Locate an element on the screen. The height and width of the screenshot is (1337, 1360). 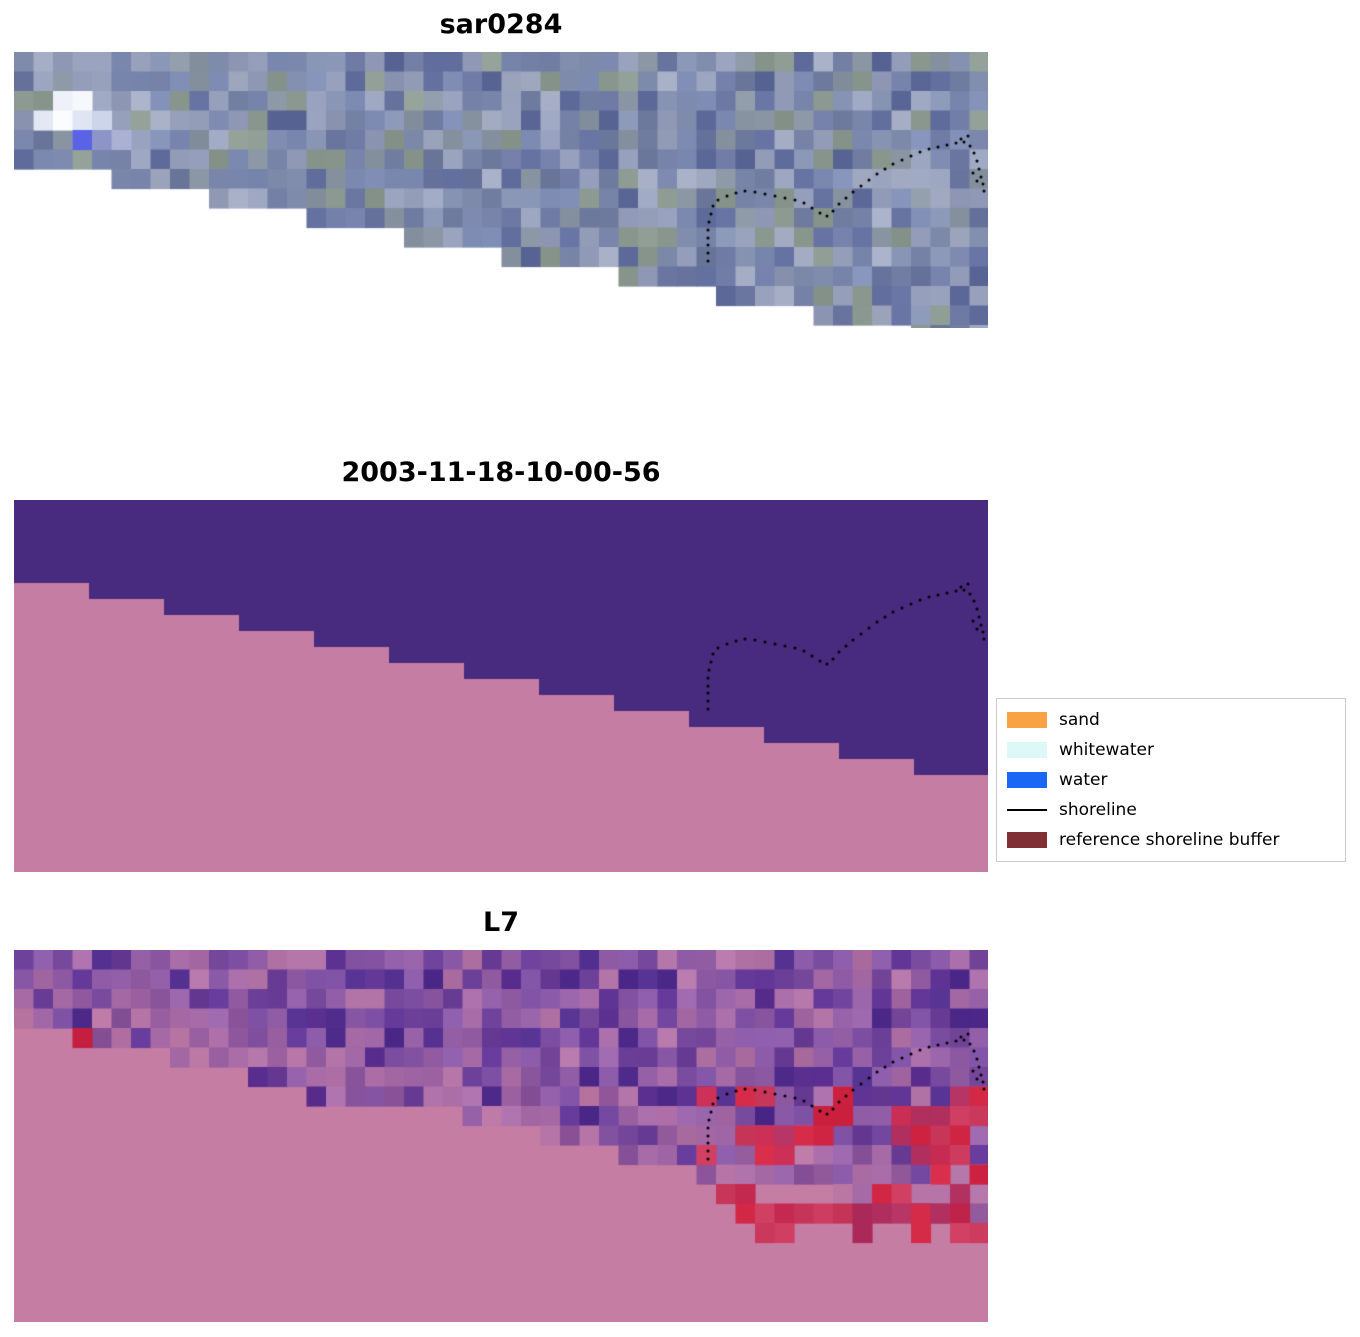
legend-row-water: water is located at coordinates (1171, 780).